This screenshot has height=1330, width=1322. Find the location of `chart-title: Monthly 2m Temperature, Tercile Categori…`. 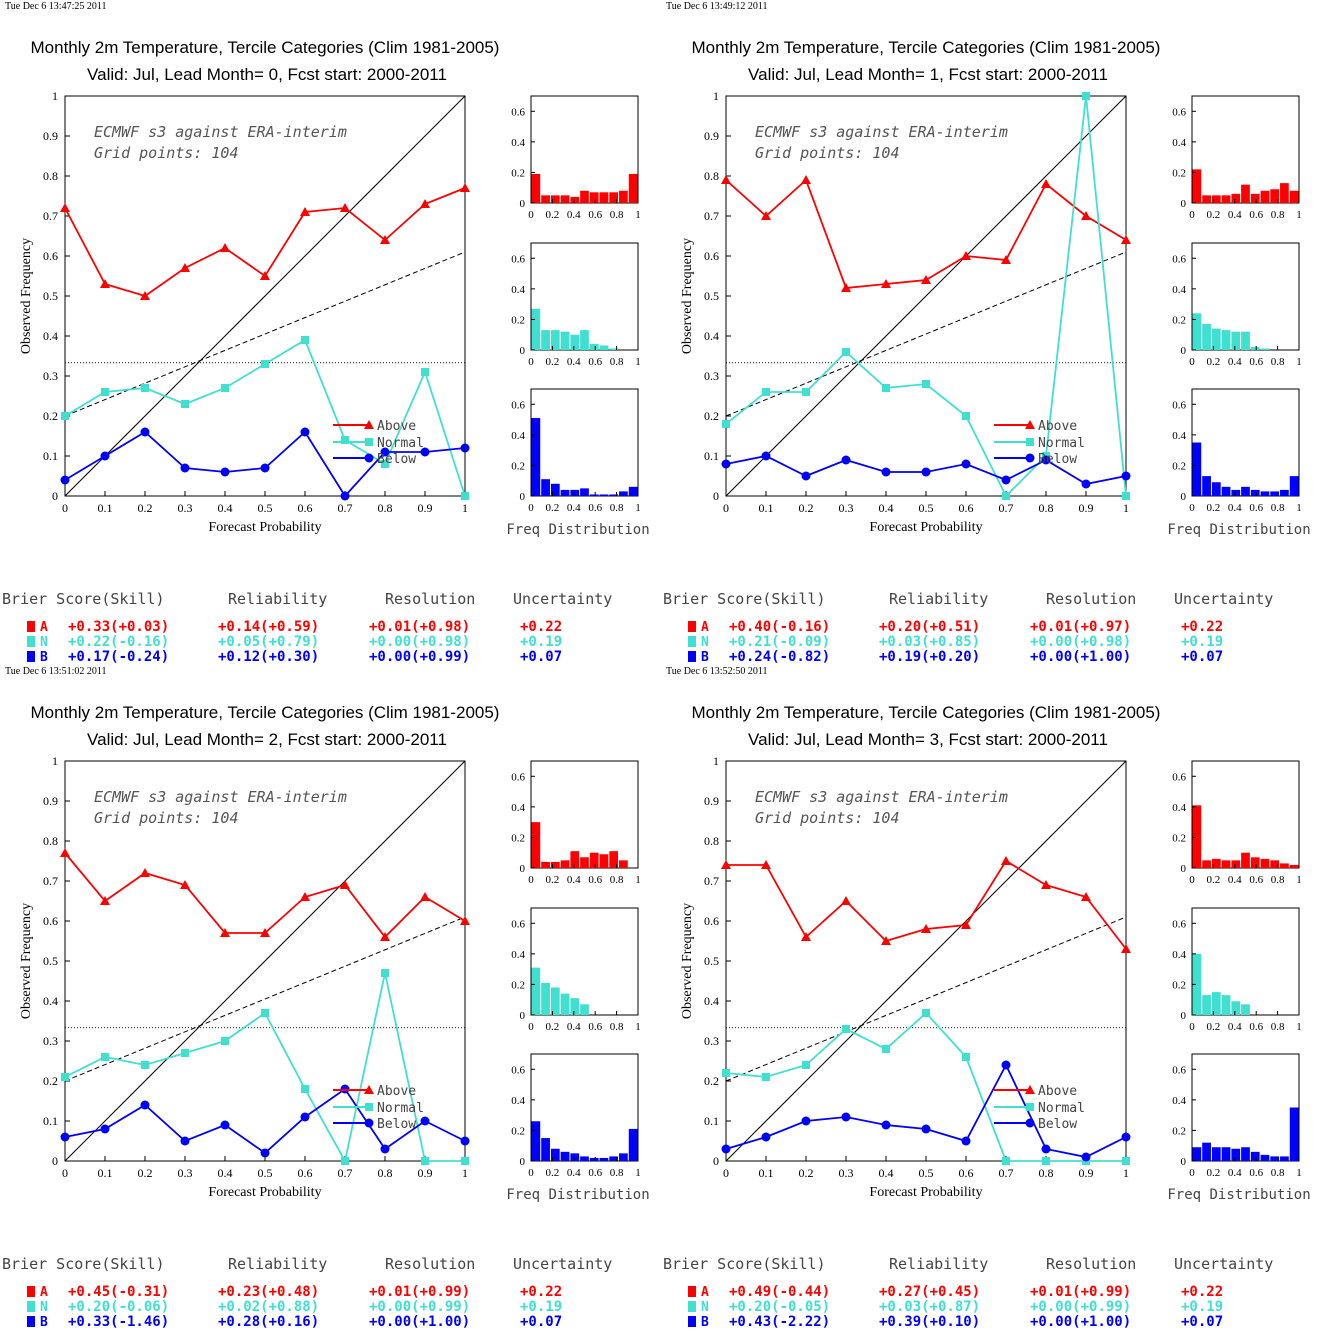

chart-title: Monthly 2m Temperature, Tercile Categori… is located at coordinates (265, 712).